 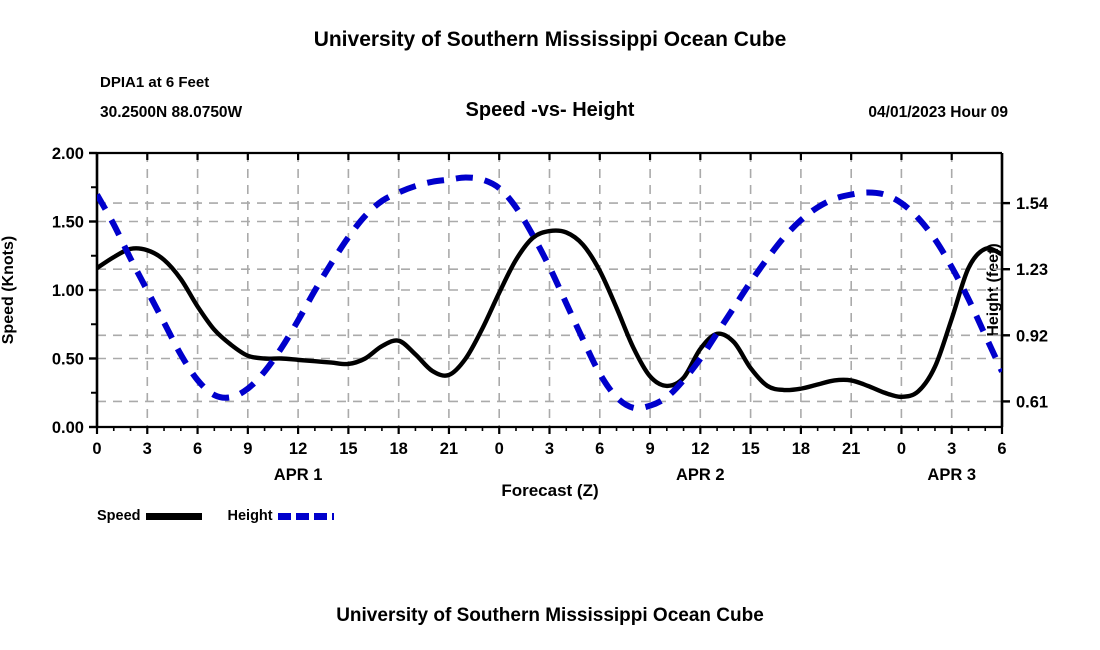 I want to click on model-run-timestamp: 04/01/2023 Hour 09, so click(x=938, y=112).